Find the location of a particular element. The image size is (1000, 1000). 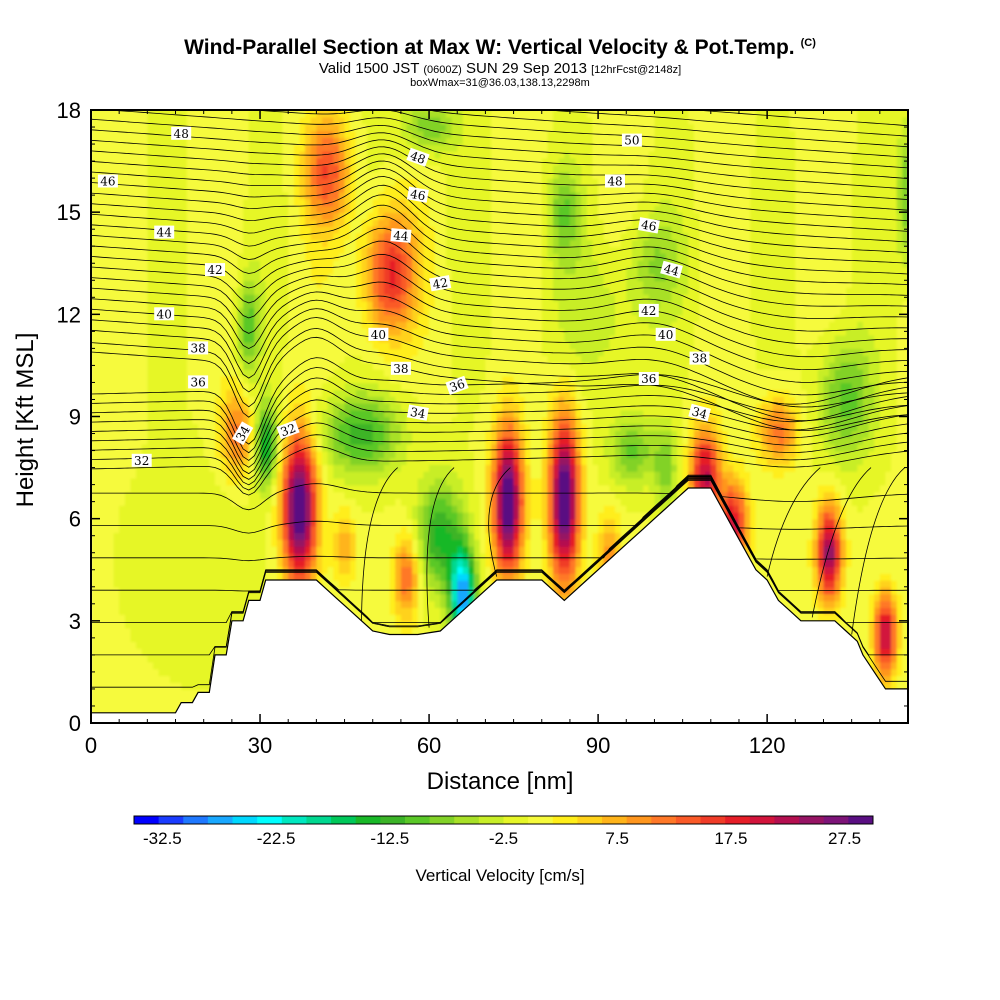

subtitle-utc: (0600Z) is located at coordinates (442, 70).